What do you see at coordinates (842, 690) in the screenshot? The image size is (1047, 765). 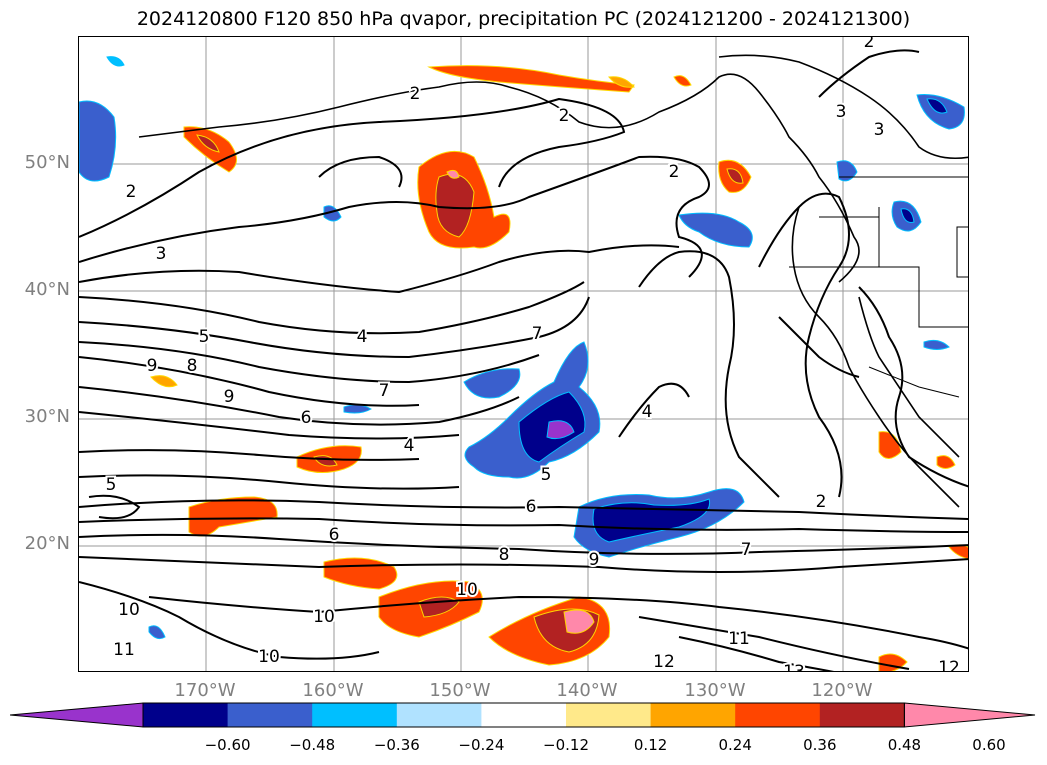 I see `lon-label-120w: 120°W` at bounding box center [842, 690].